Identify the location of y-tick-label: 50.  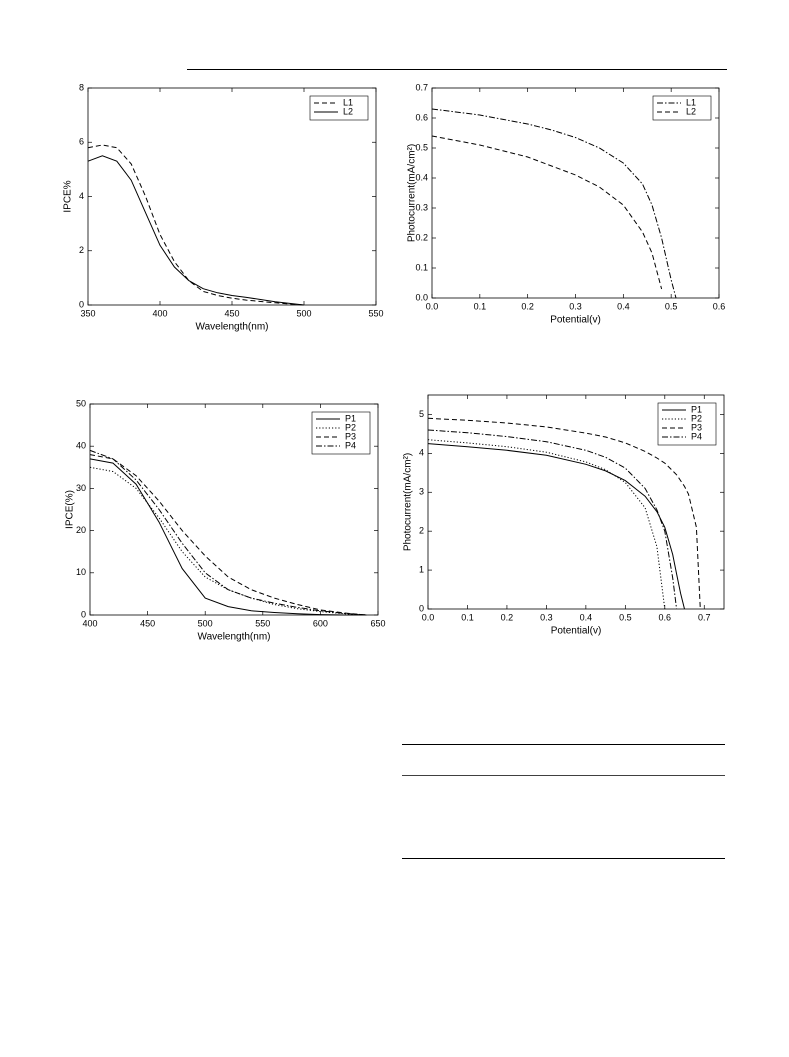
(81, 403).